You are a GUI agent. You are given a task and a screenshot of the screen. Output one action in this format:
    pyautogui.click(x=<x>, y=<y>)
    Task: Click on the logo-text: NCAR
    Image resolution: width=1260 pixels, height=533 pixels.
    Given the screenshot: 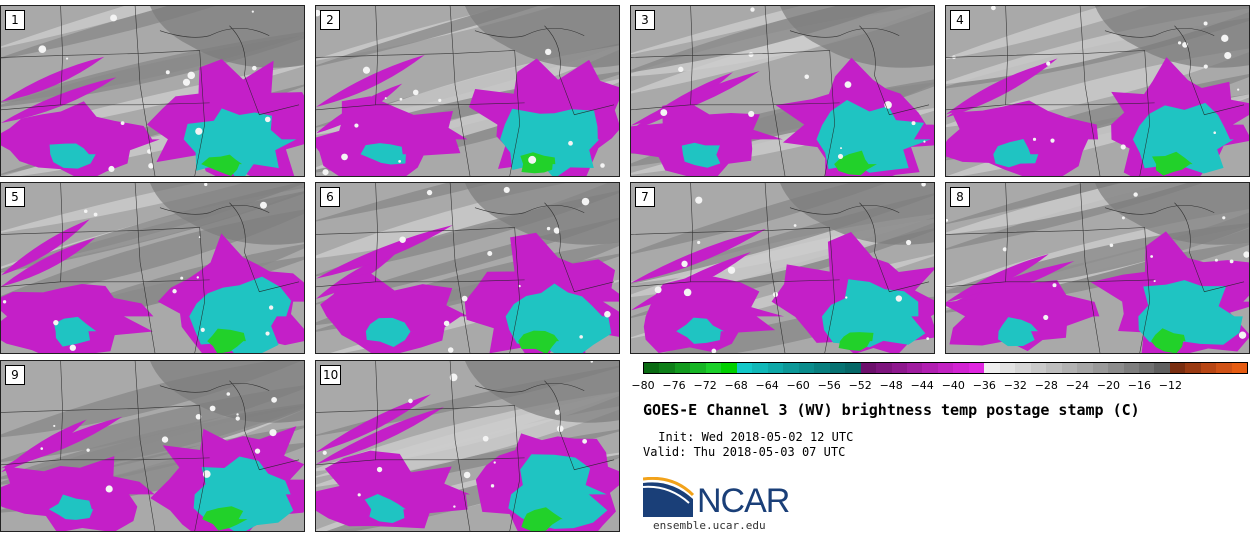 What is the action you would take?
    pyautogui.click(x=743, y=501)
    